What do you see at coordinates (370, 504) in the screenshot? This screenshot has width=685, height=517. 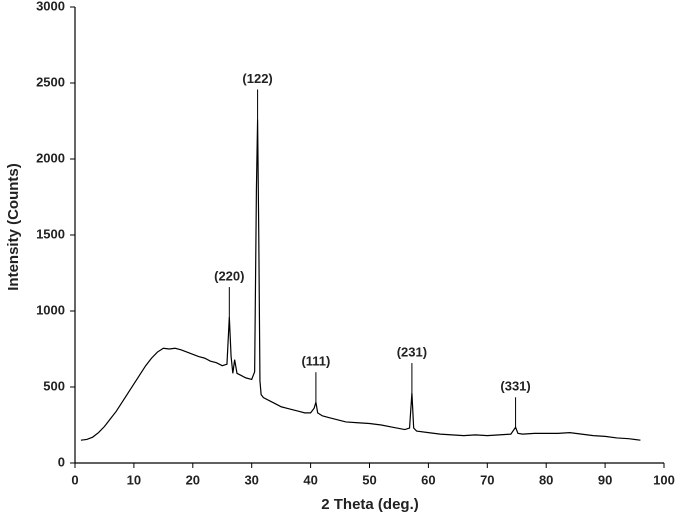 I see `x-axis-label: 2 Theta (deg.)` at bounding box center [370, 504].